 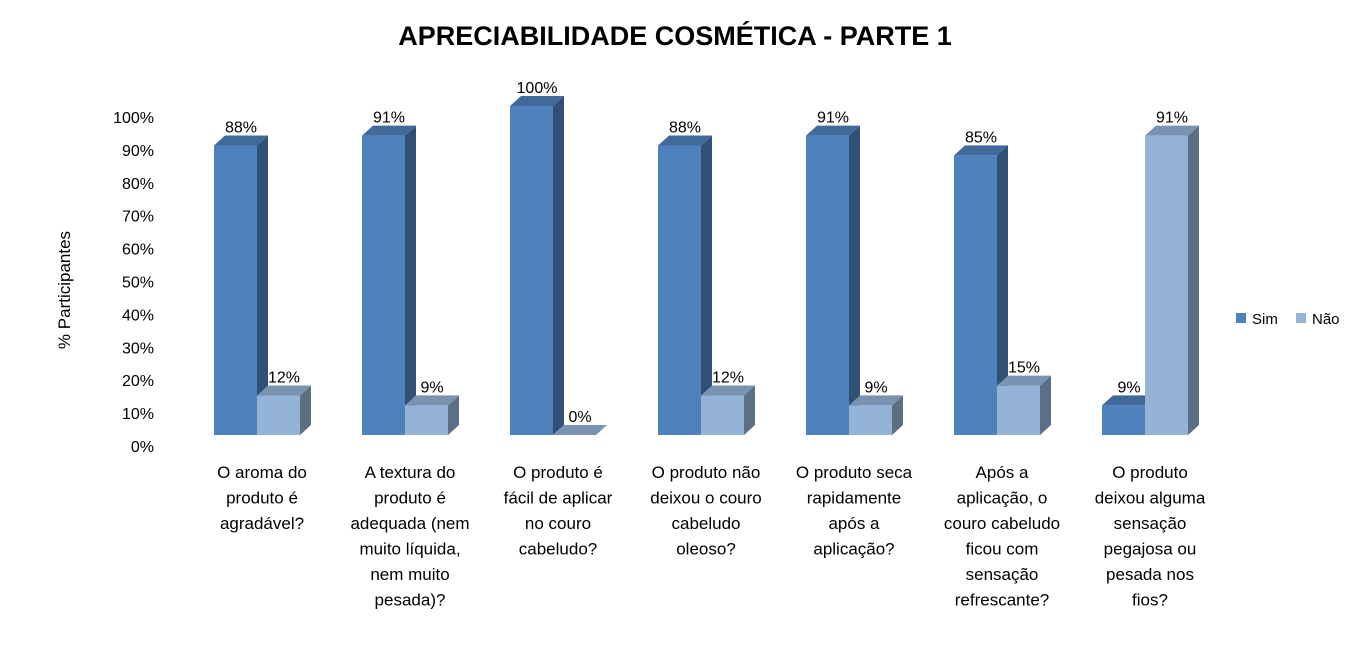 I want to click on y-tick-label: 10%, so click(x=138, y=414).